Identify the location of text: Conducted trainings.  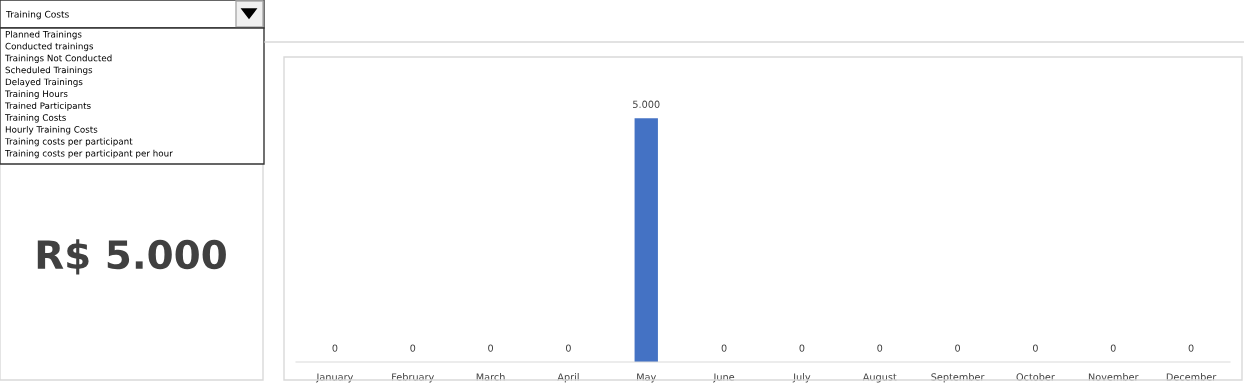
(49, 47).